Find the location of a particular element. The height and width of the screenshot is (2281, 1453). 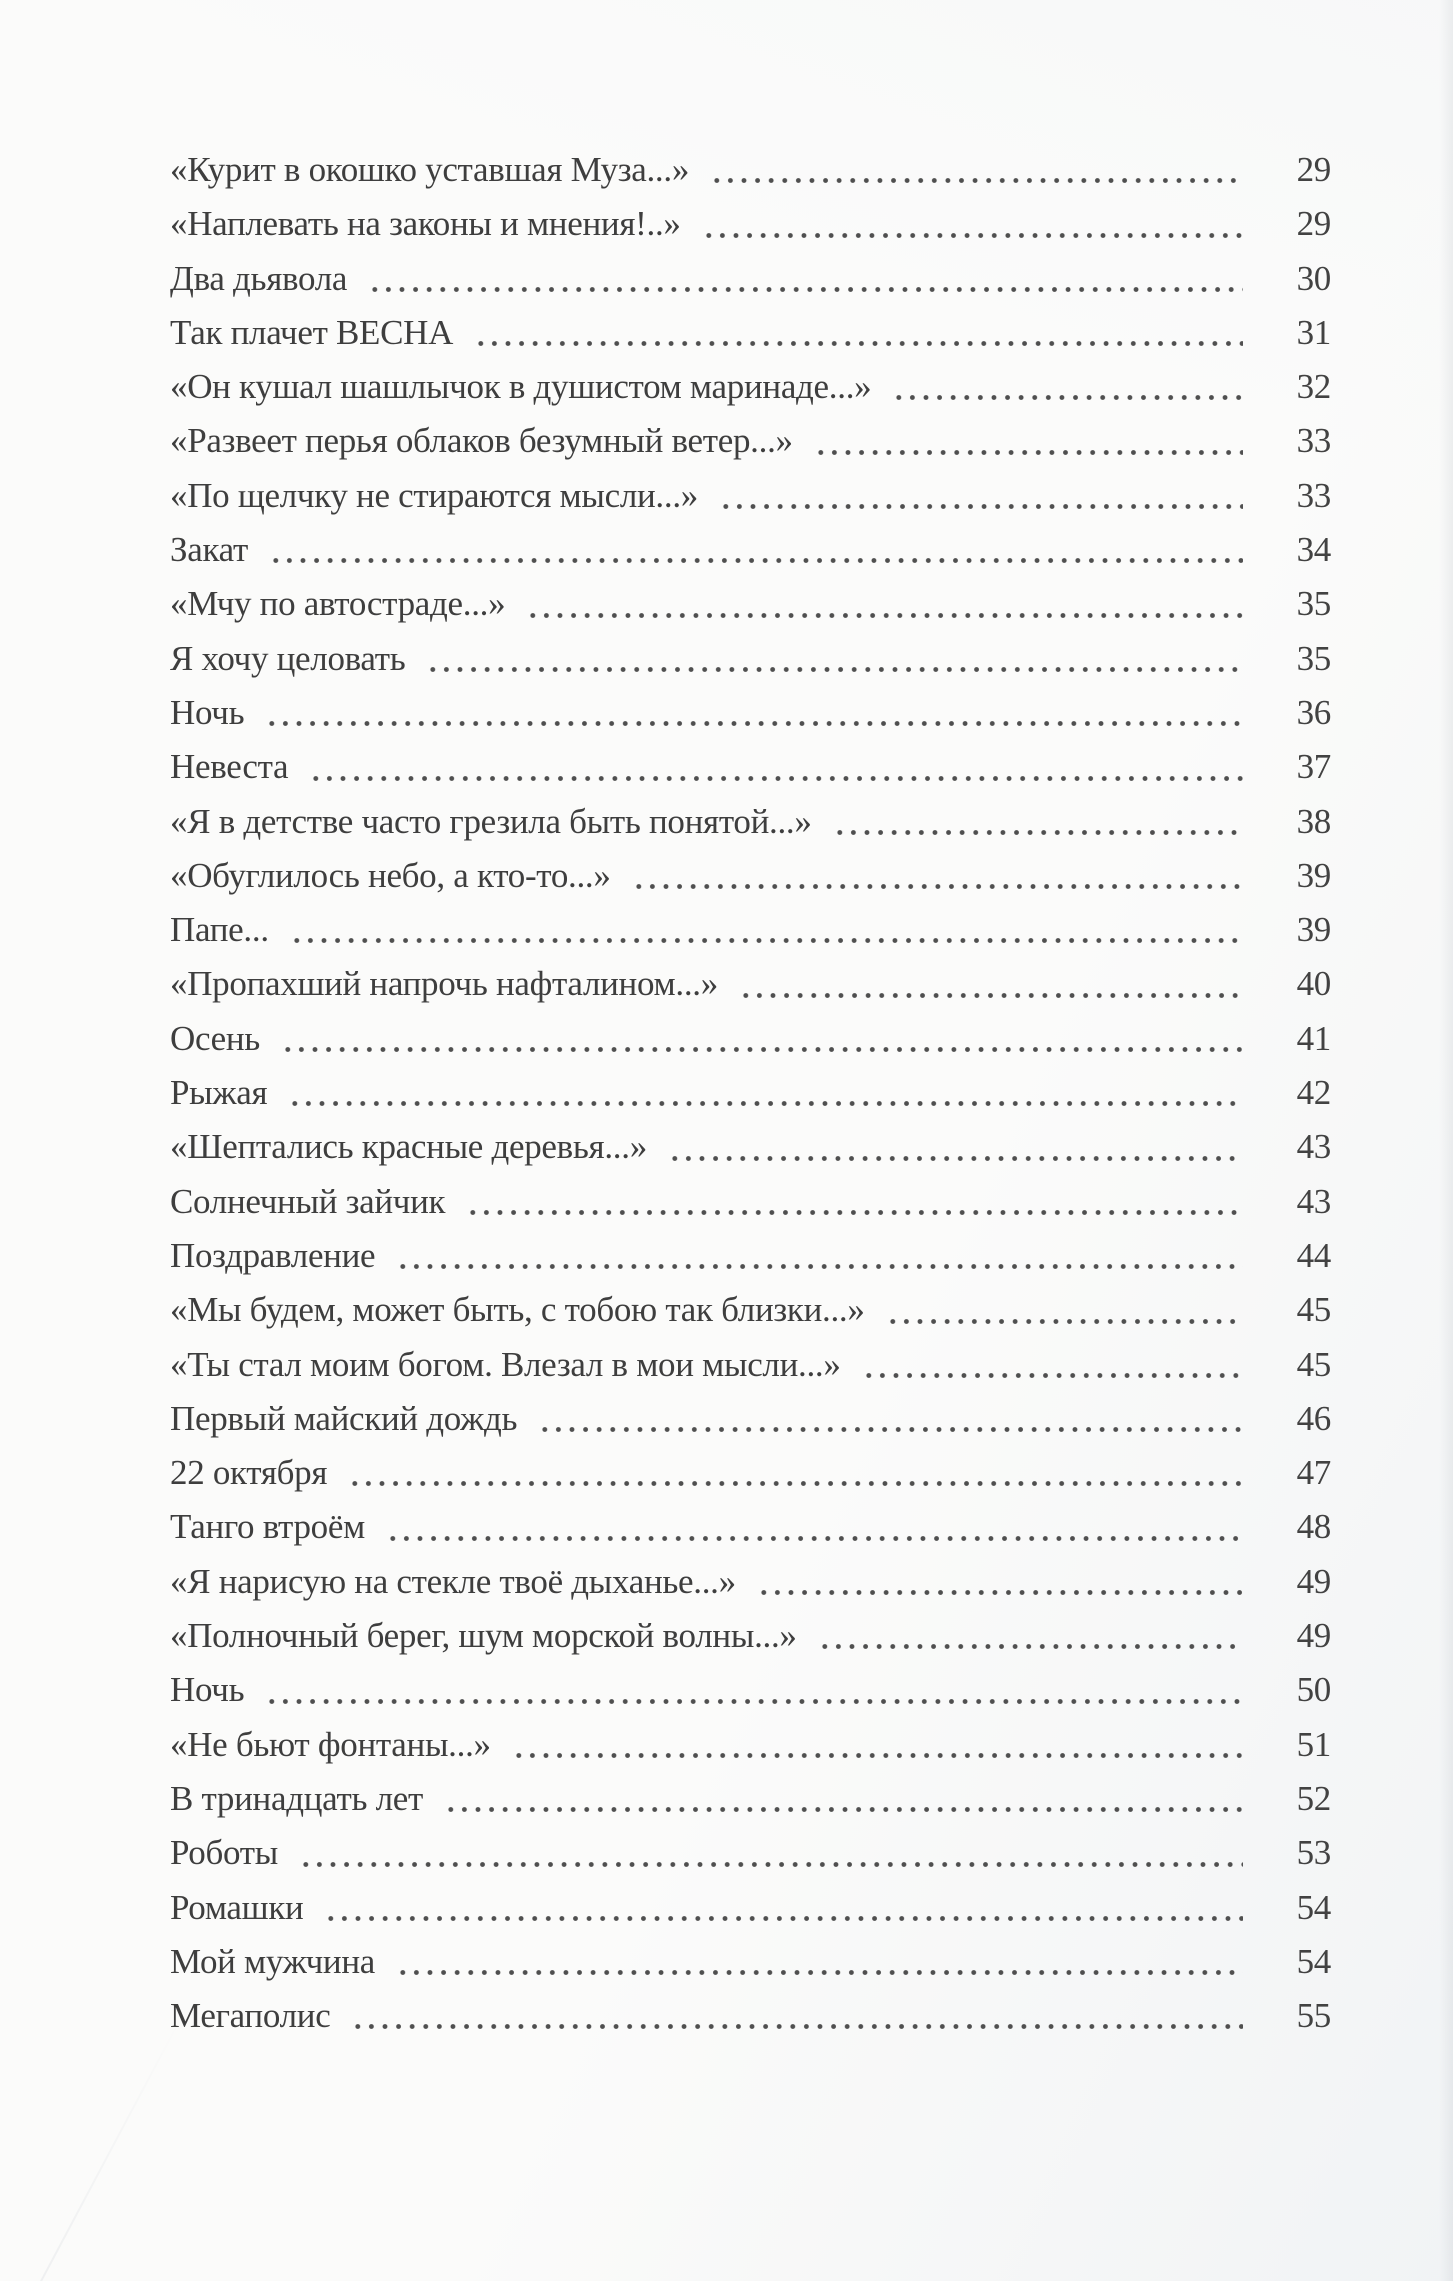

toc-entry-row: «Наплевать на законы и мнения!..» 29 is located at coordinates (750, 224).